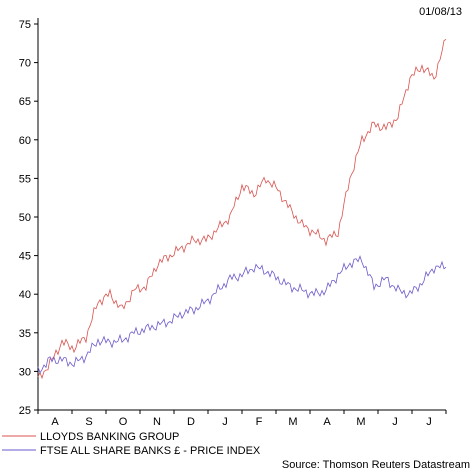  What do you see at coordinates (25, 102) in the screenshot?
I see `y-tick-label: 65` at bounding box center [25, 102].